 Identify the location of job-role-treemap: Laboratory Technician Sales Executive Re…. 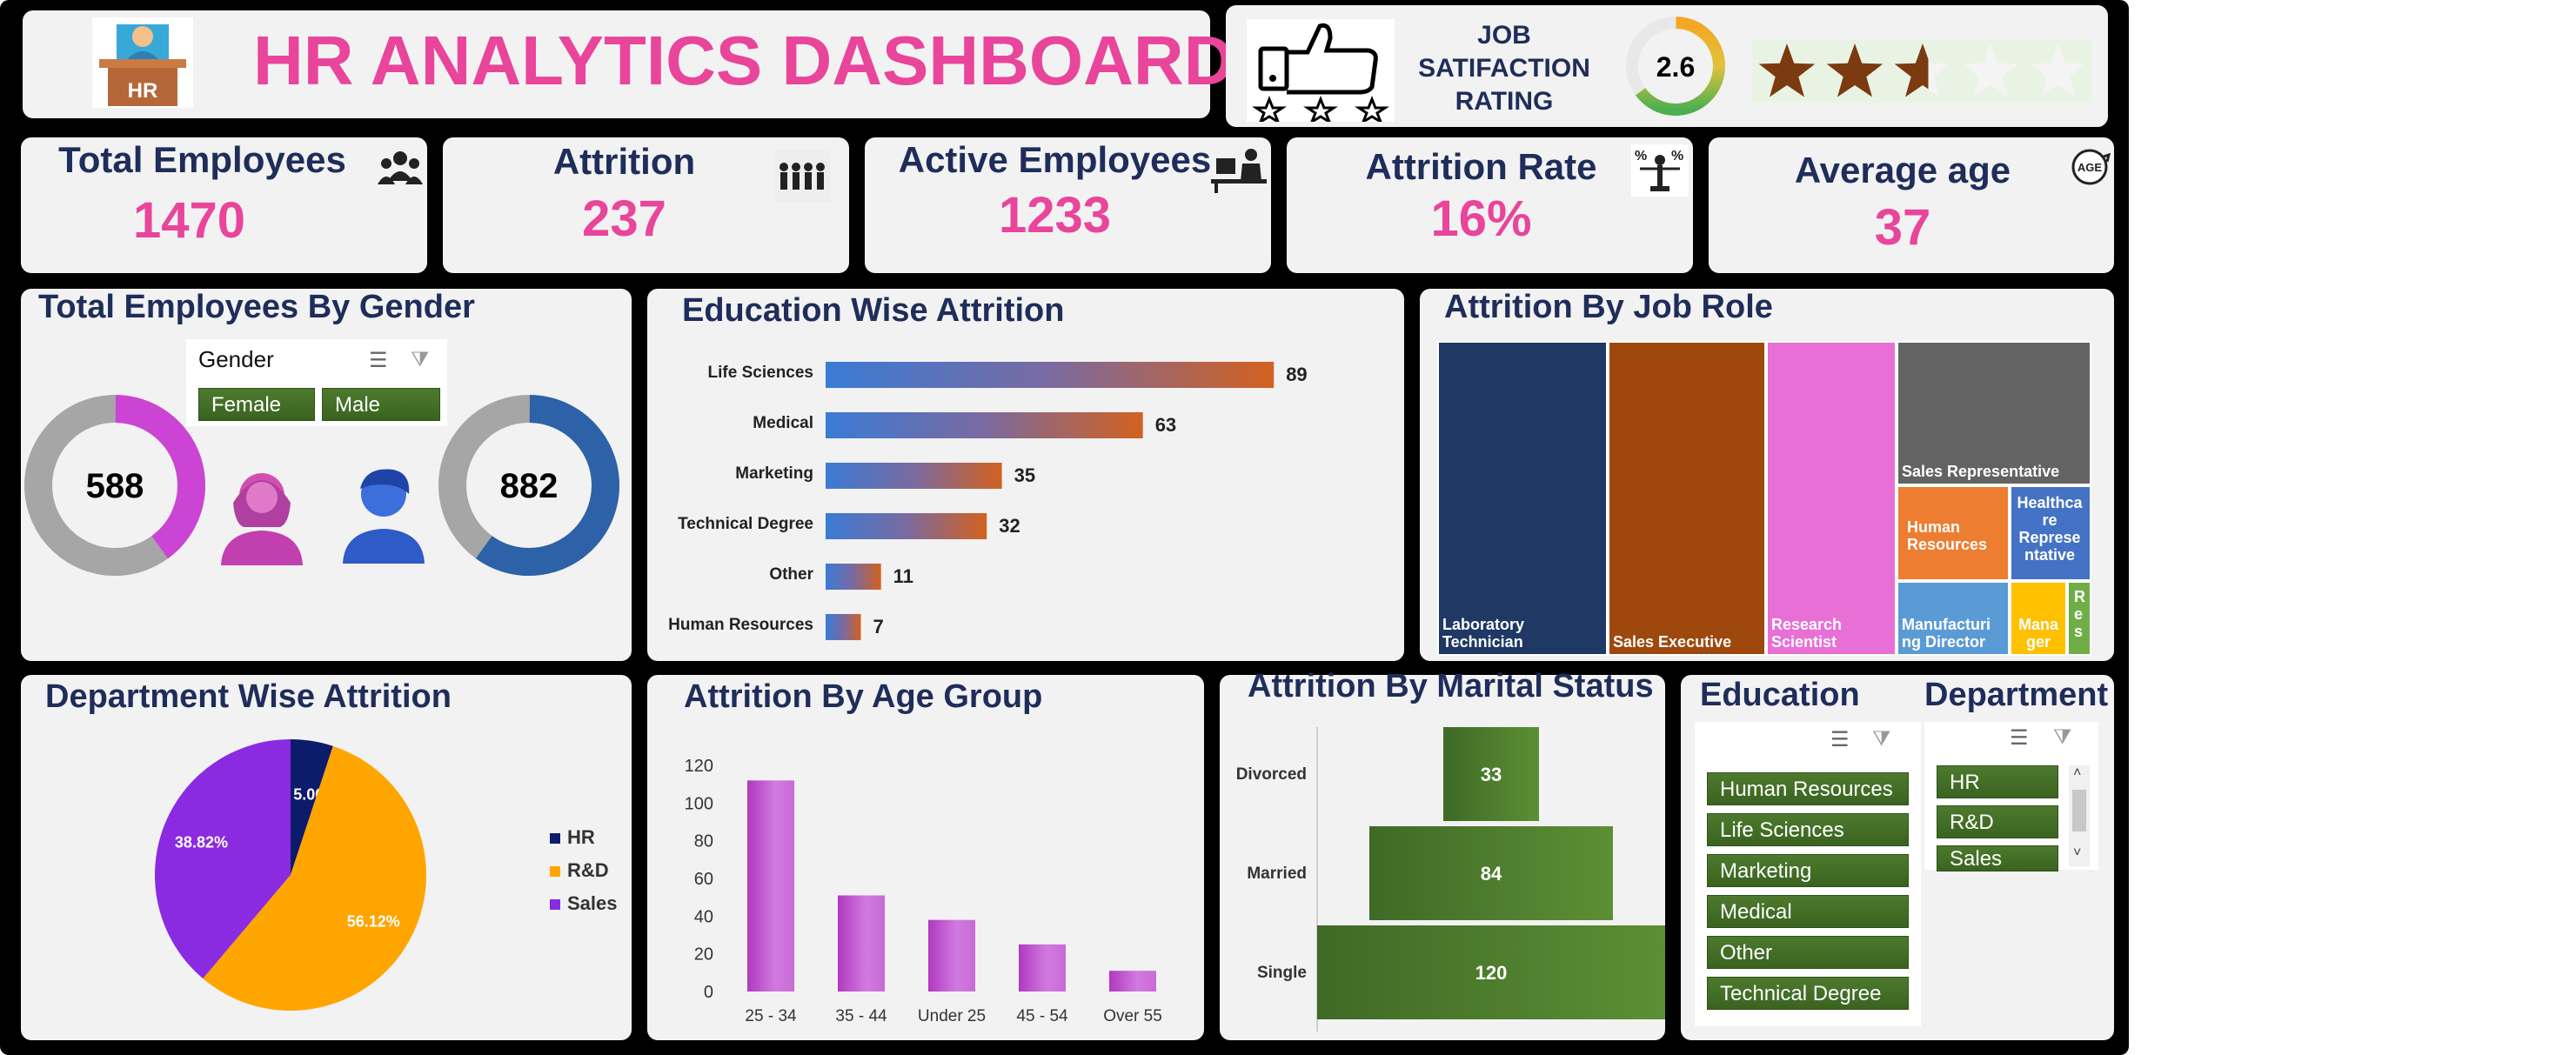
(1764, 498).